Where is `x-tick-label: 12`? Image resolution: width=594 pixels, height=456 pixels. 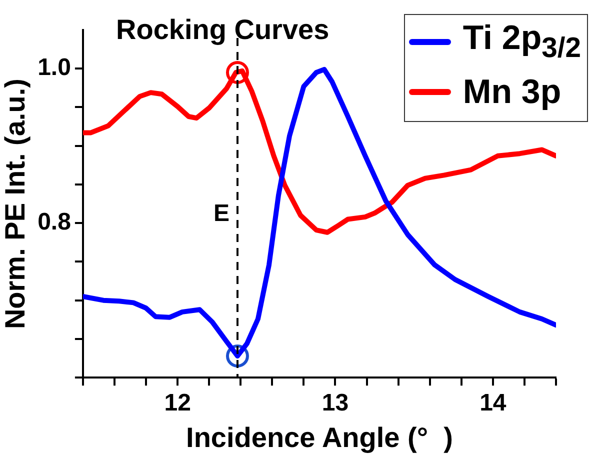 x-tick-label: 12 is located at coordinates (177, 403).